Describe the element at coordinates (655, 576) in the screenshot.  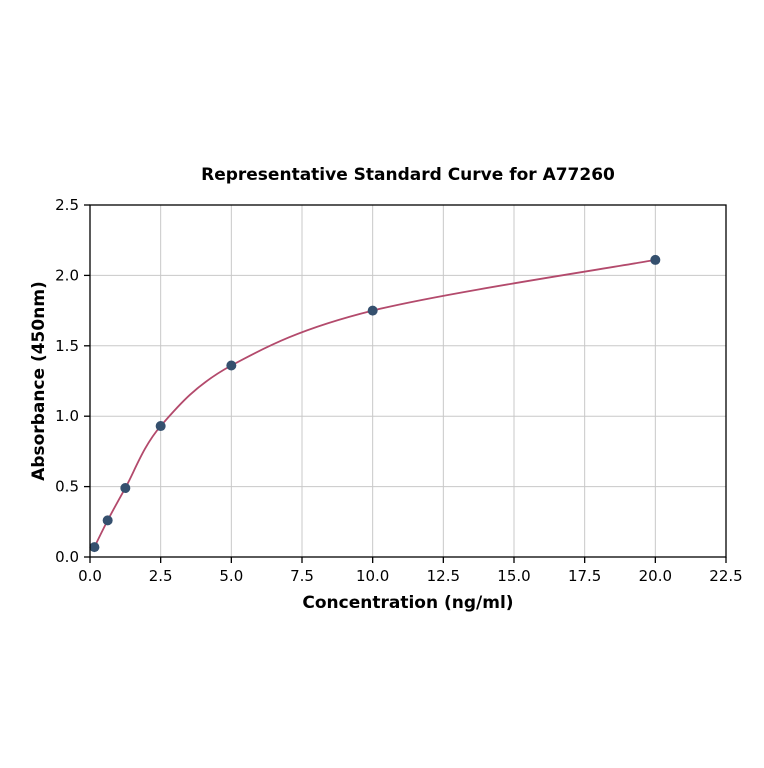
I see `x-tick-label: 20.0` at that location.